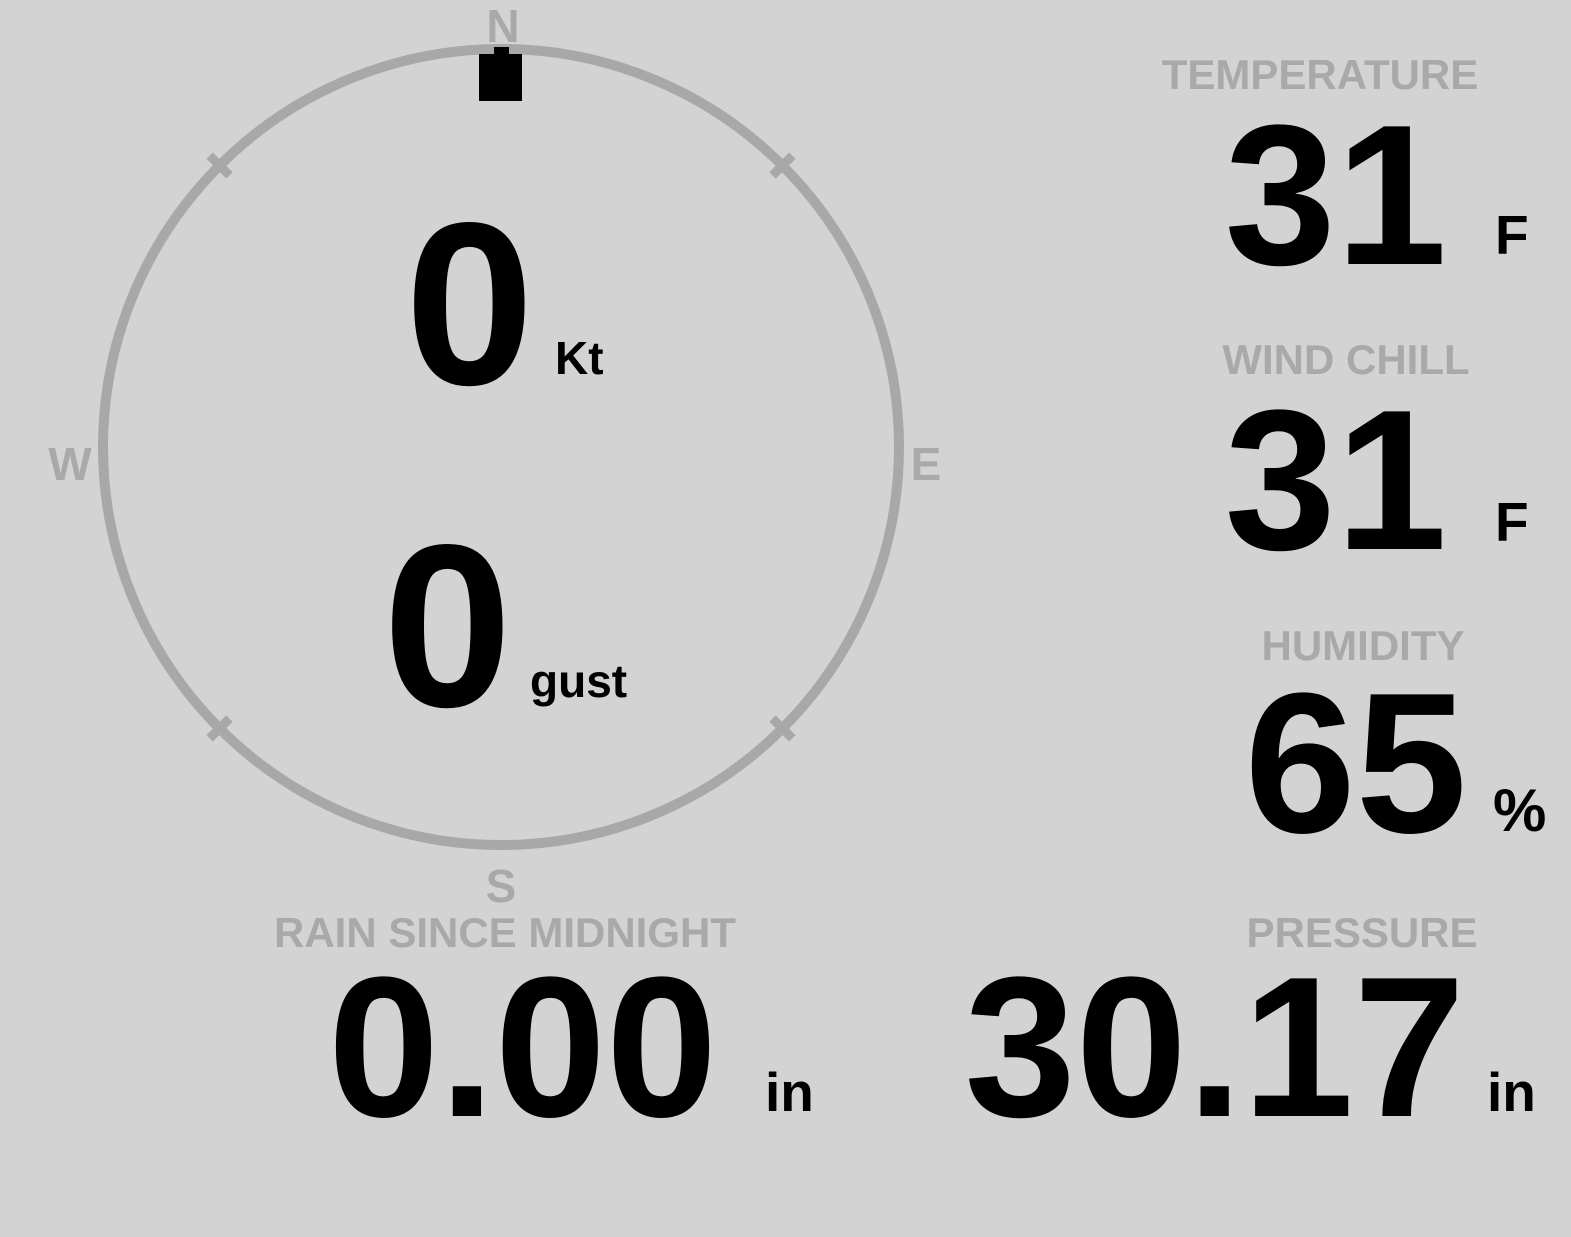  I want to click on temperature-unit: F, so click(1512, 235).